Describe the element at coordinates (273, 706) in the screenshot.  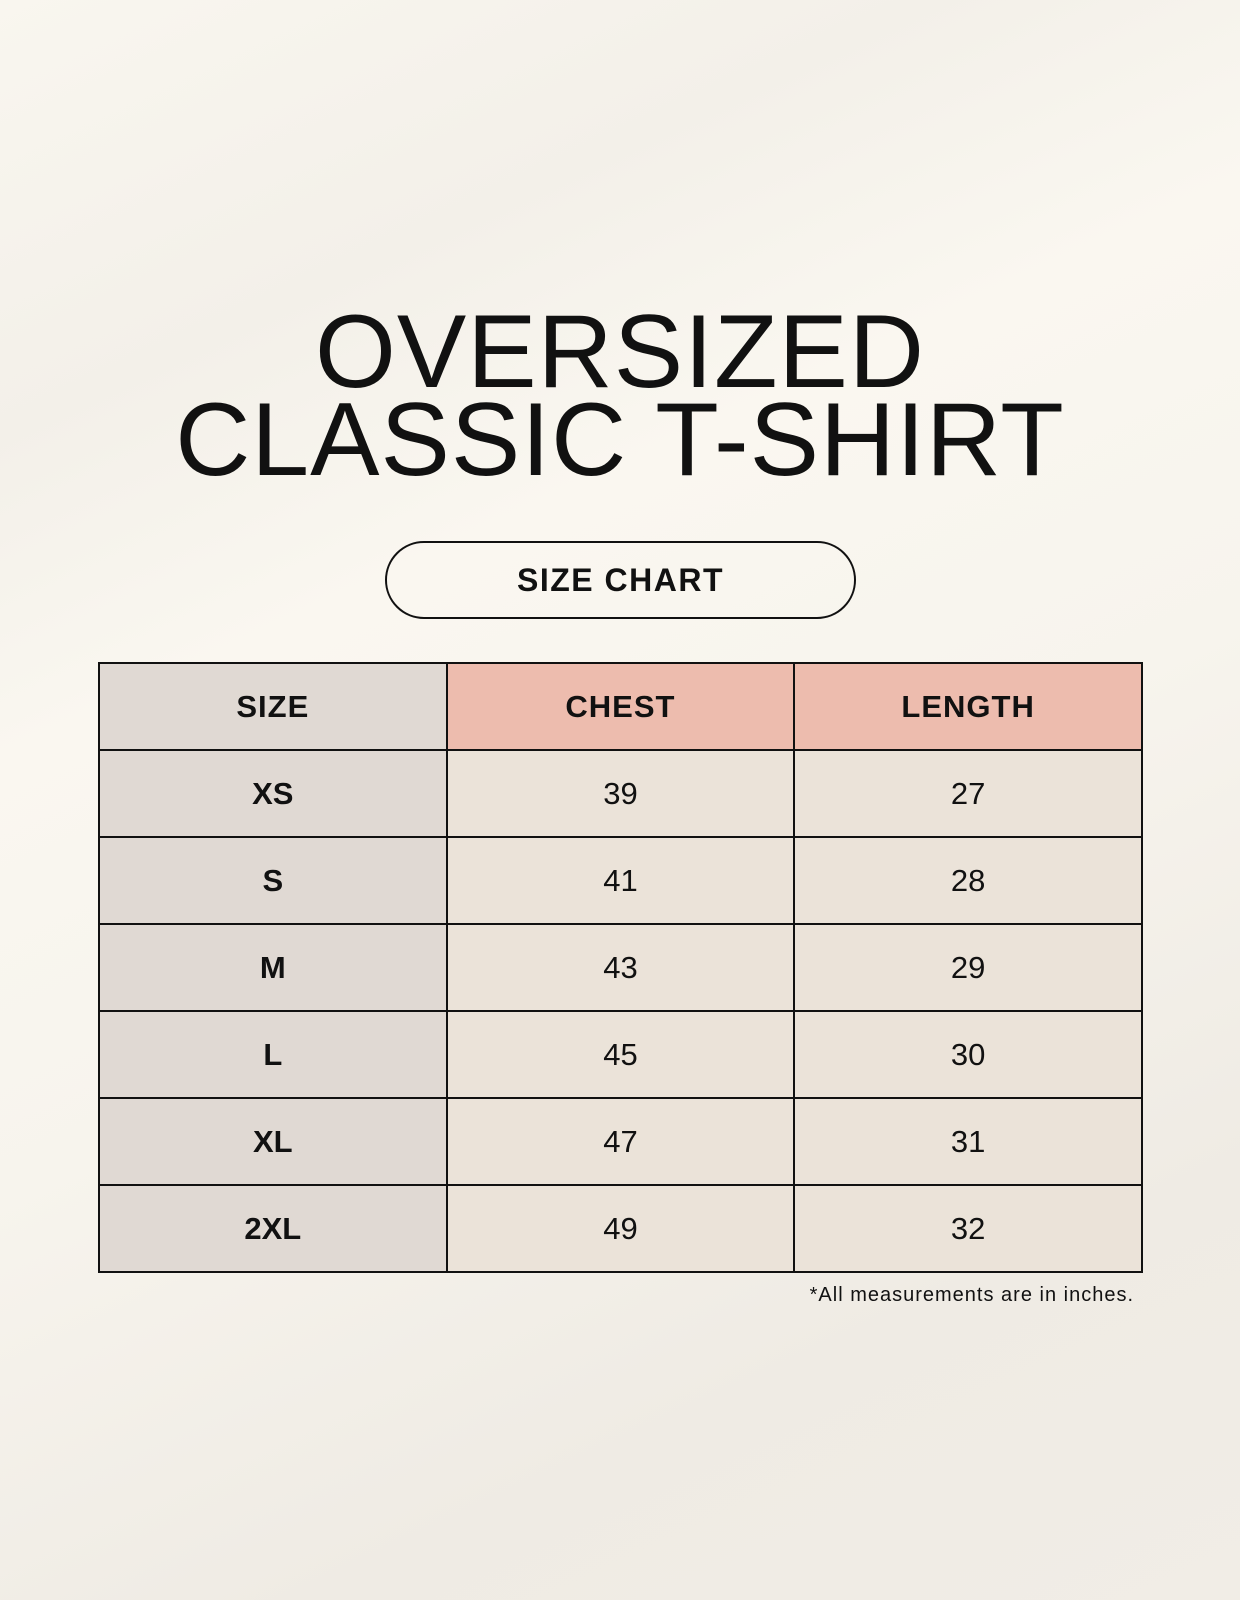
I see `header-size: SIZE` at that location.